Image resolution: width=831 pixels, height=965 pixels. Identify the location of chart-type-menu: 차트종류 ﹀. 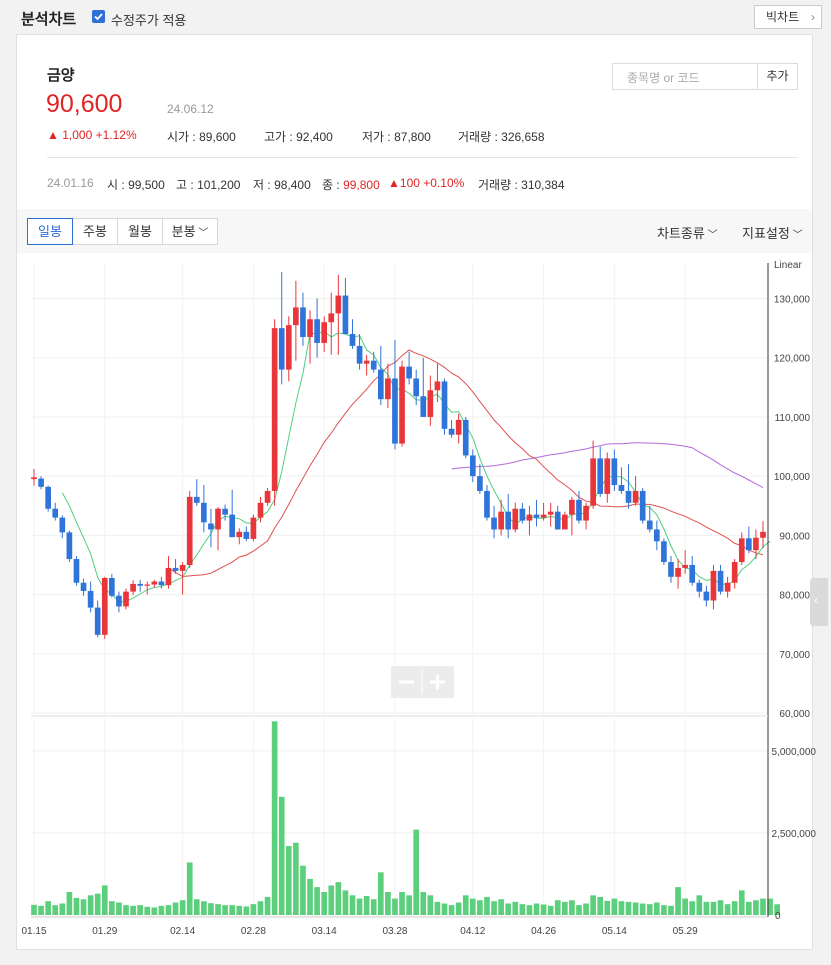
(687, 232).